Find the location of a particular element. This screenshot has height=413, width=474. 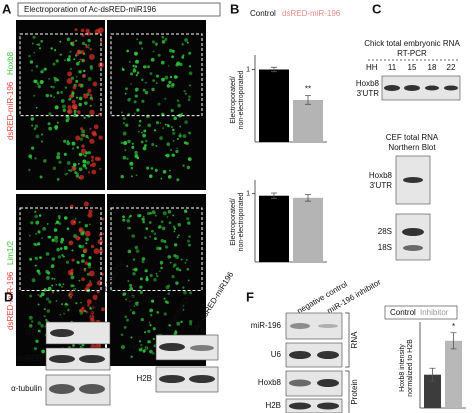

bracket is located at coordinates (347, 362).